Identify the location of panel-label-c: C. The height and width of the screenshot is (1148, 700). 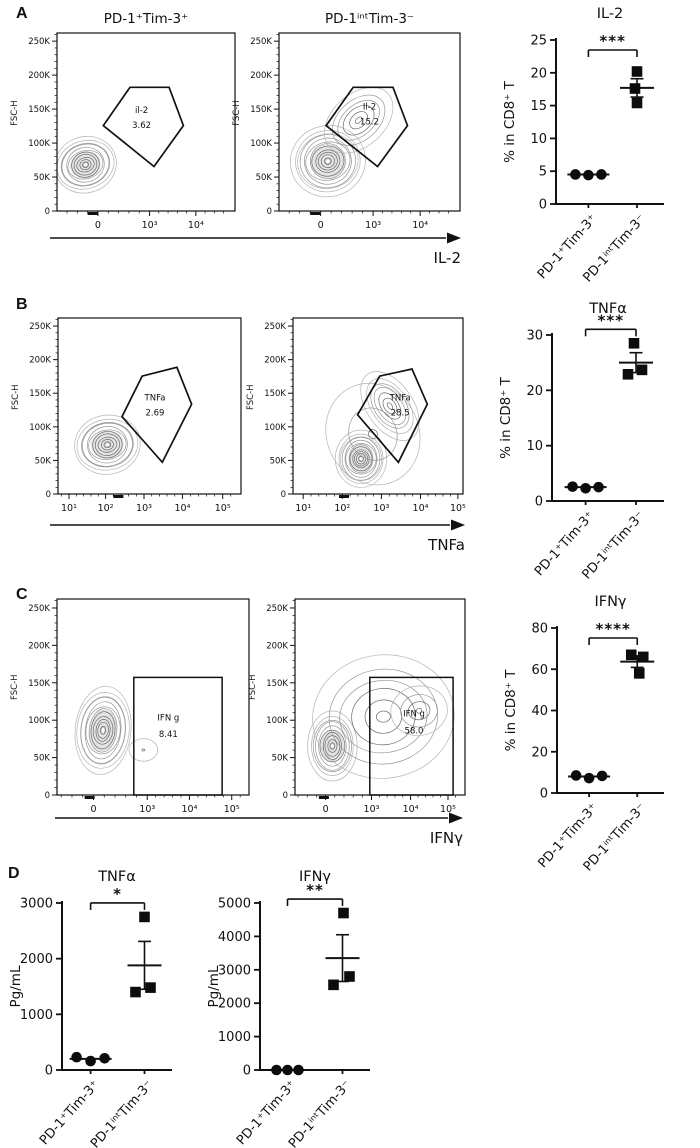
(22, 594).